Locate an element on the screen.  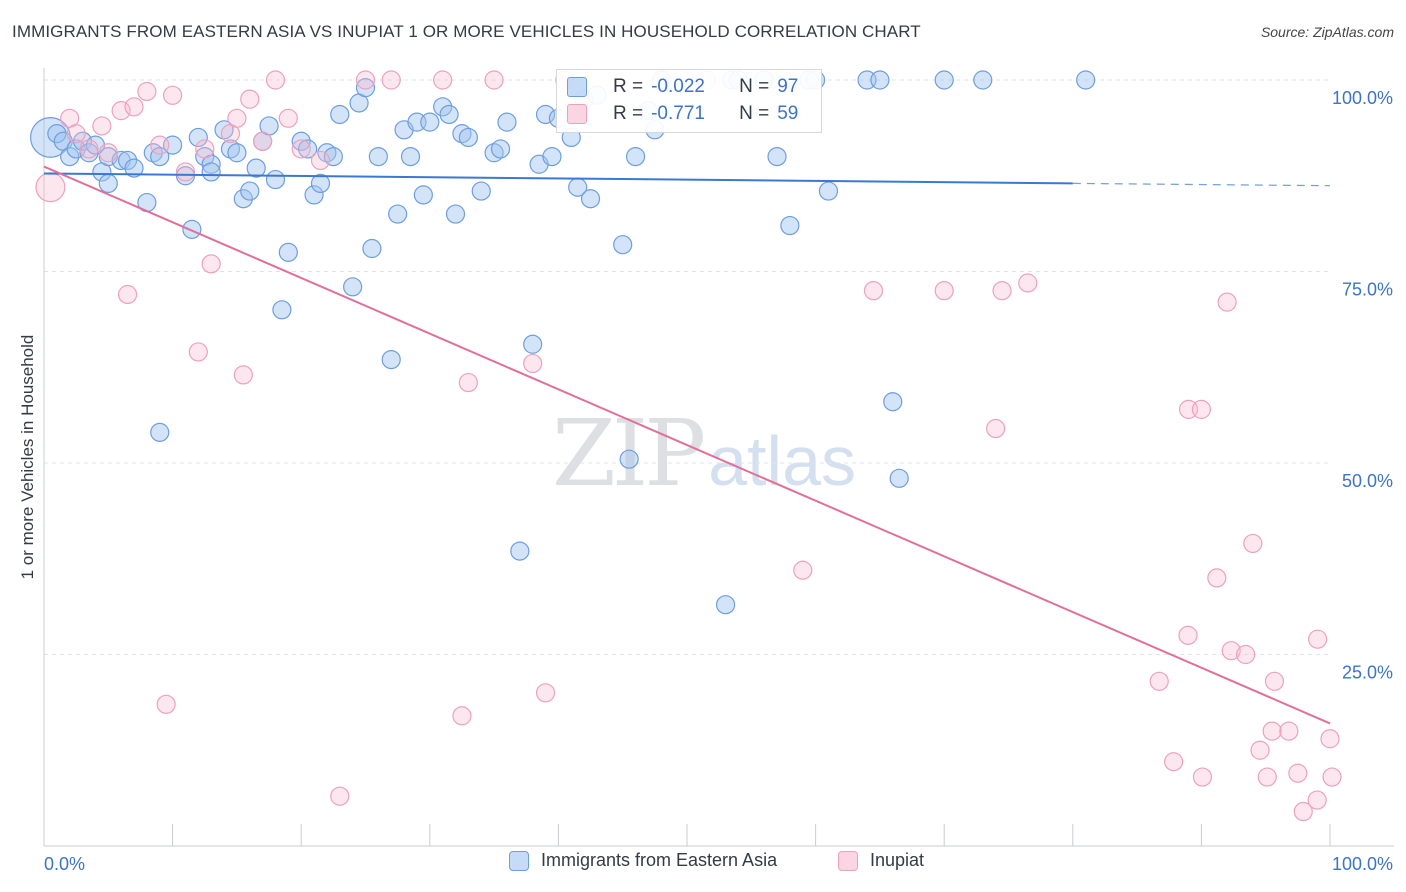
stats-n-label: N = is located at coordinates (754, 113).